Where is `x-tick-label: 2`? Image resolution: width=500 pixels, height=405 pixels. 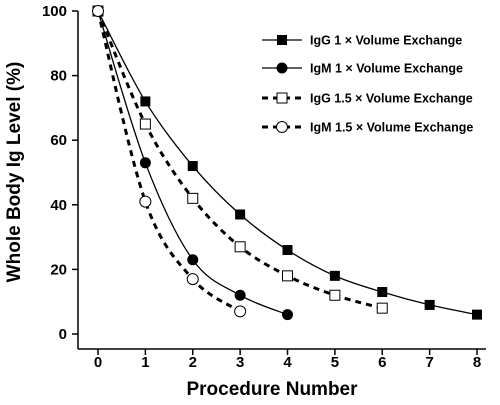 x-tick-label: 2 is located at coordinates (193, 362).